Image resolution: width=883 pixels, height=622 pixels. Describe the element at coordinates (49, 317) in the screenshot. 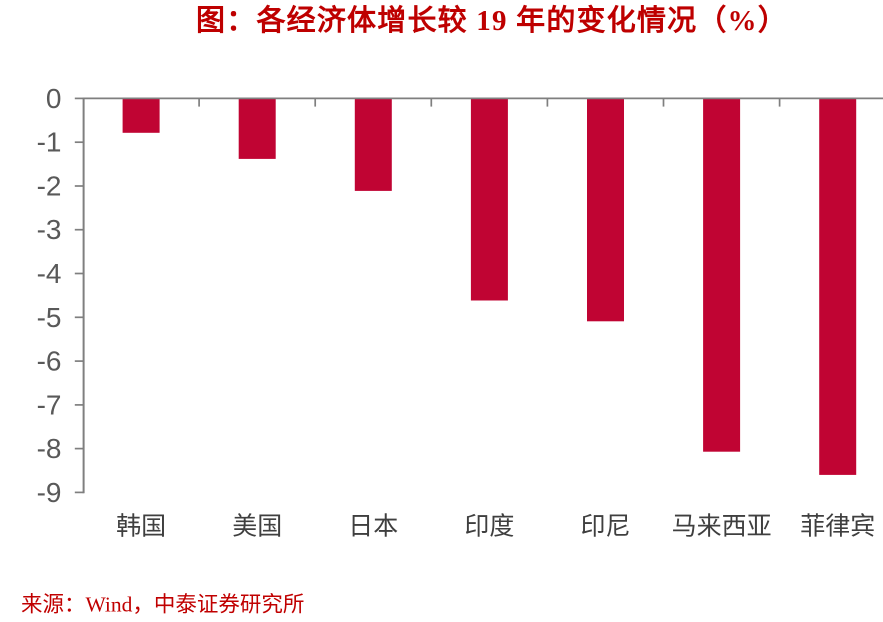

I see `svg-text: -5` at that location.